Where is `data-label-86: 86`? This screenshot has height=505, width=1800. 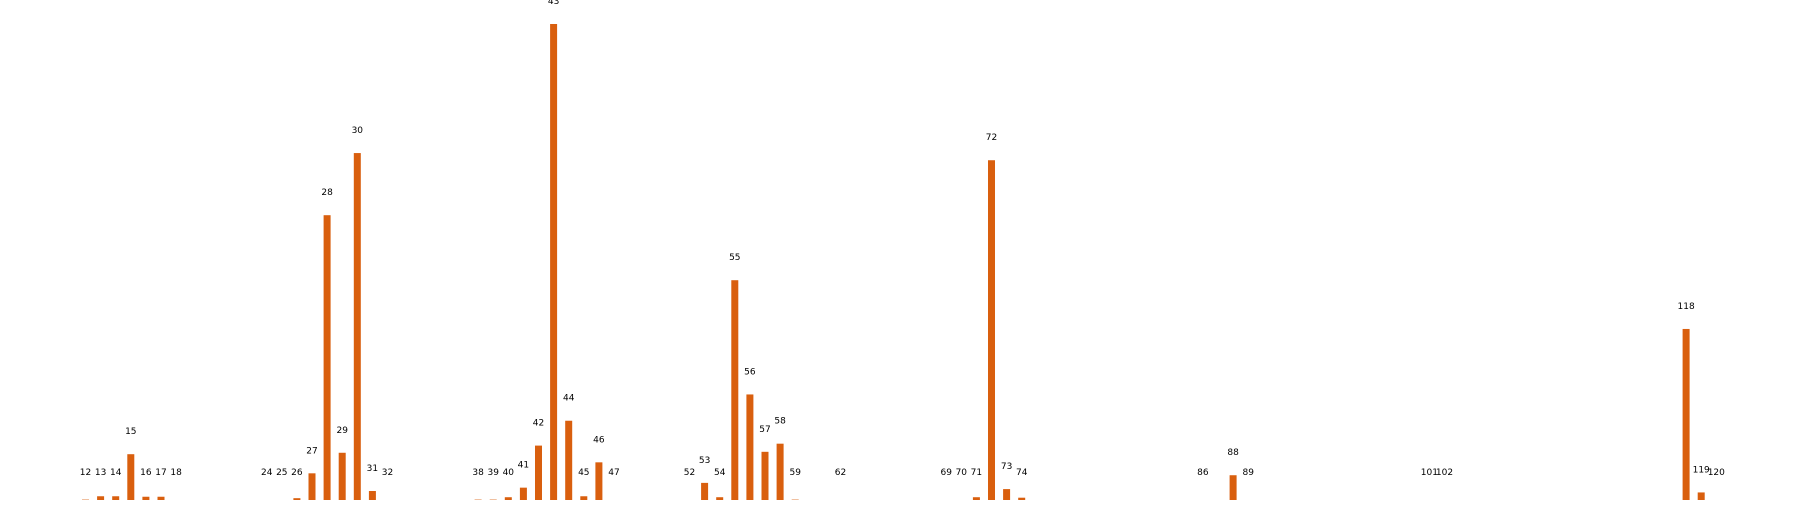
data-label-86: 86 is located at coordinates (1203, 473).